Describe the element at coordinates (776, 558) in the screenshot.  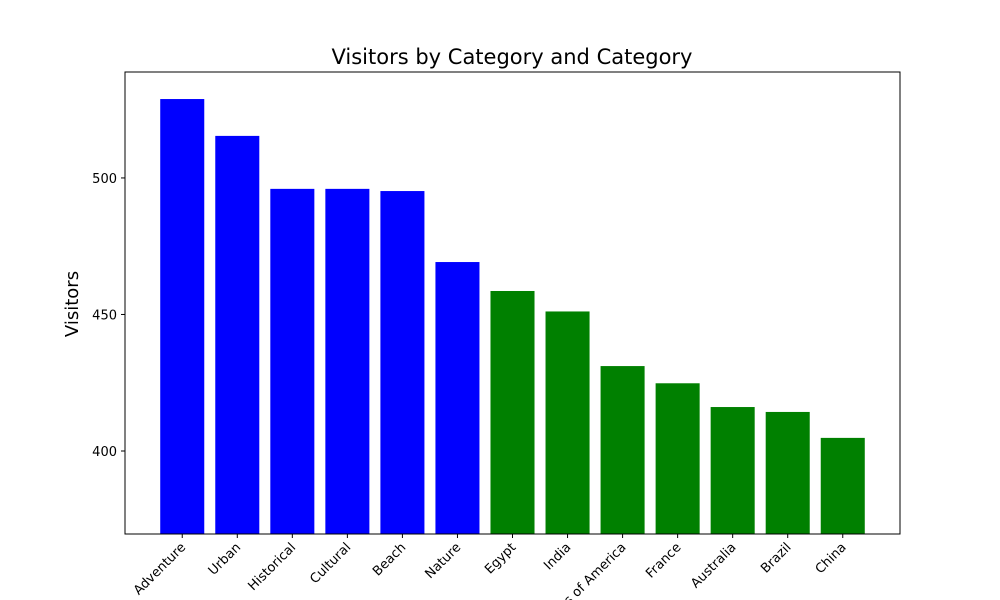
I see `x-tick-label: Brazil` at that location.